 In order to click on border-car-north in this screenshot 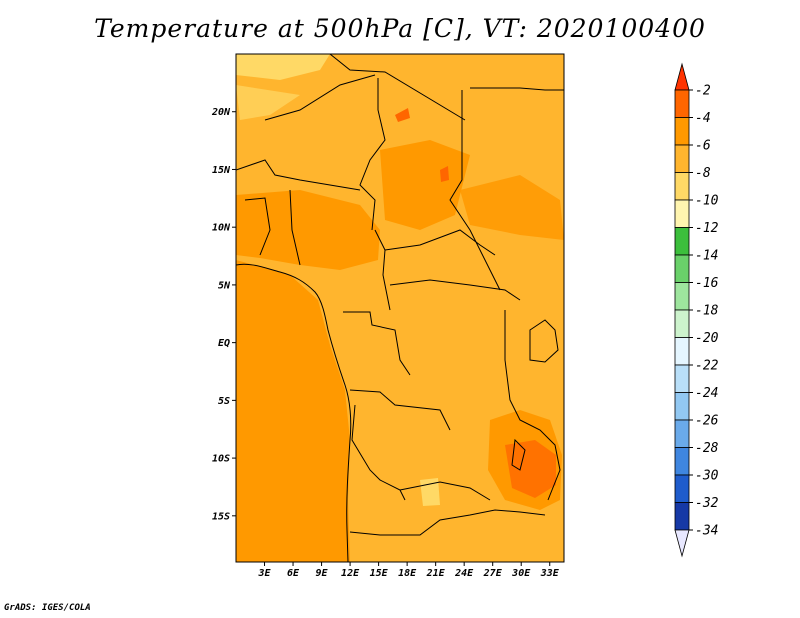, I will do `click(440, 242)`.